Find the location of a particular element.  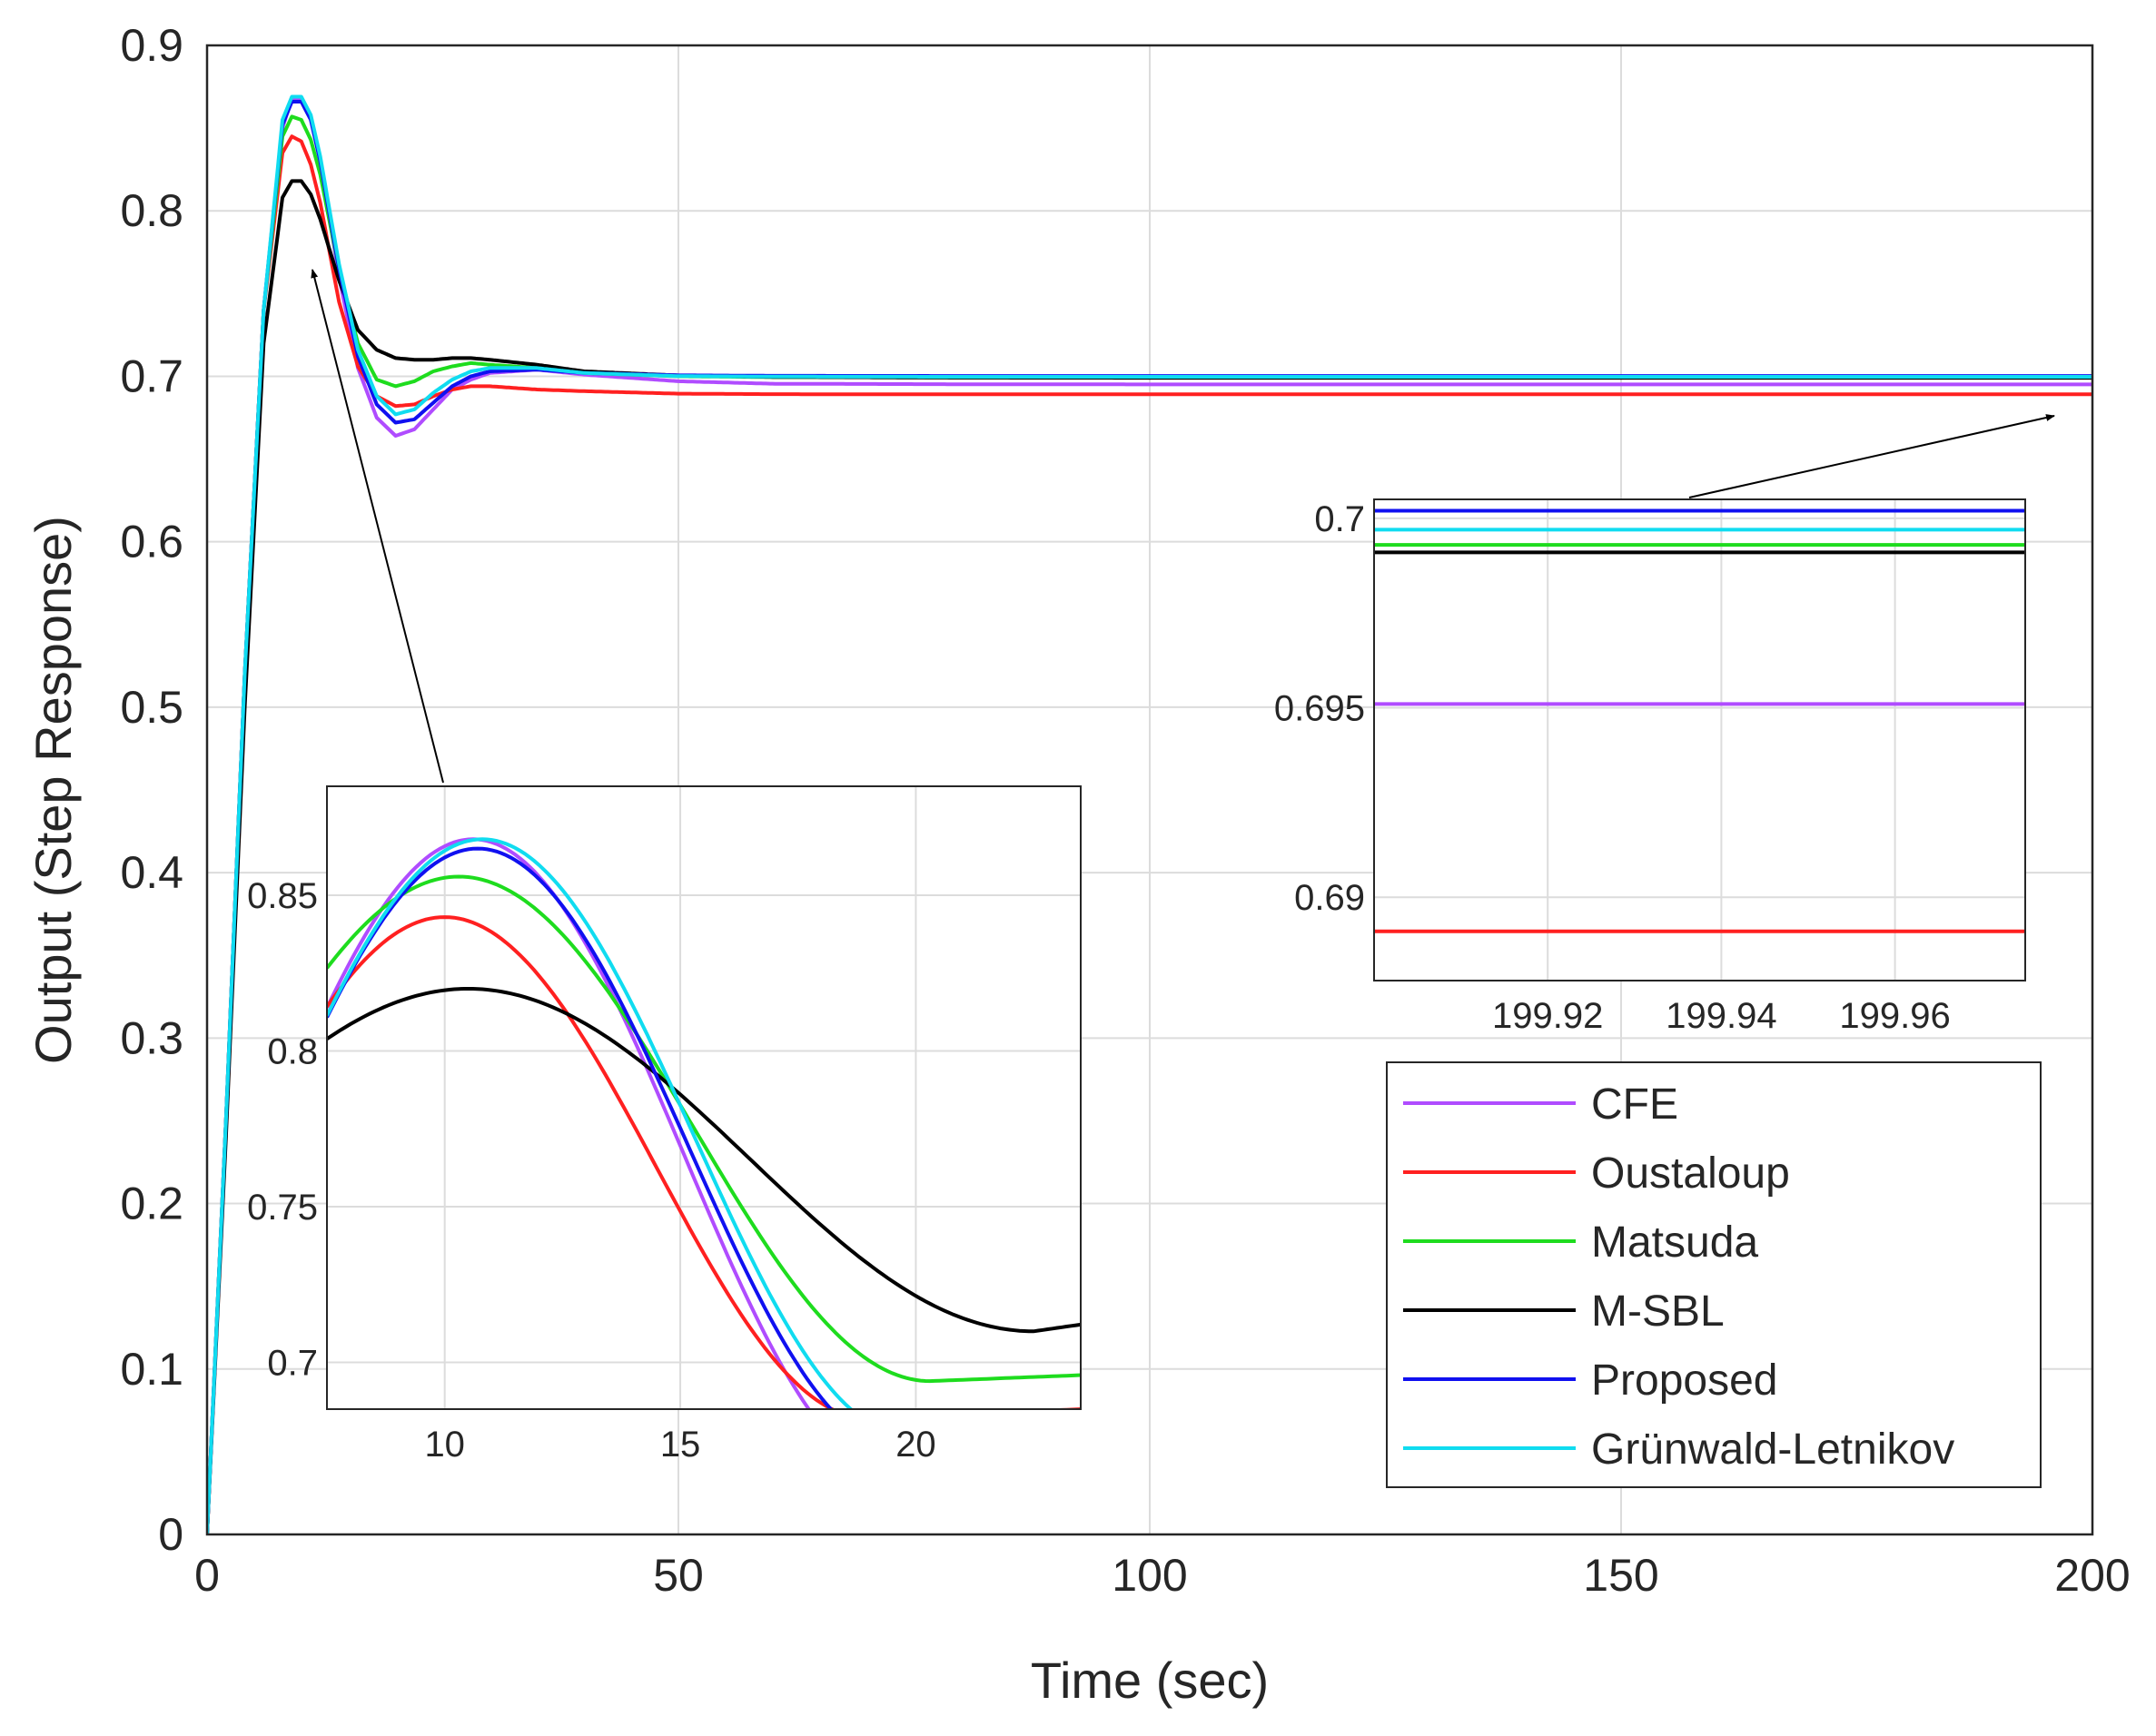

inset-peak-x-ticks: 10 15 20 is located at coordinates (679, 1445).